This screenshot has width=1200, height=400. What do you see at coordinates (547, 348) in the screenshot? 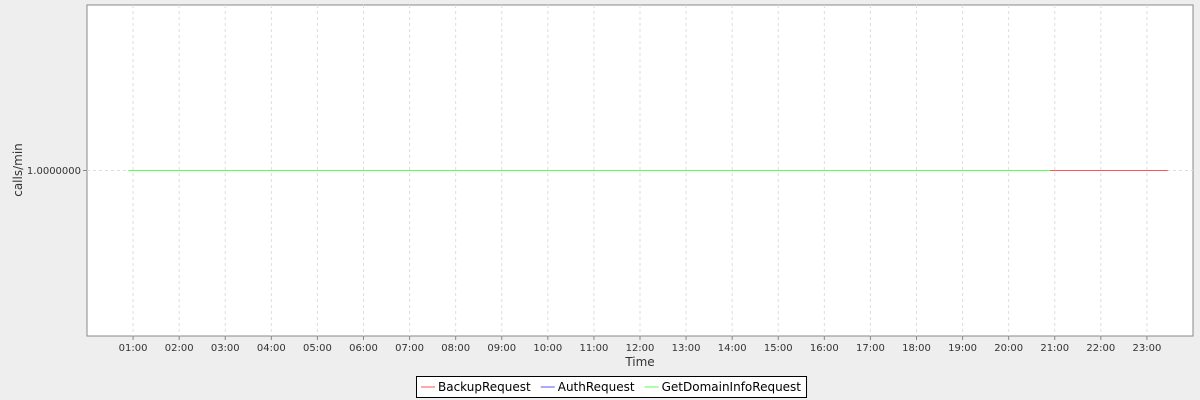
I see `x-tick-label: 10:00` at bounding box center [547, 348].